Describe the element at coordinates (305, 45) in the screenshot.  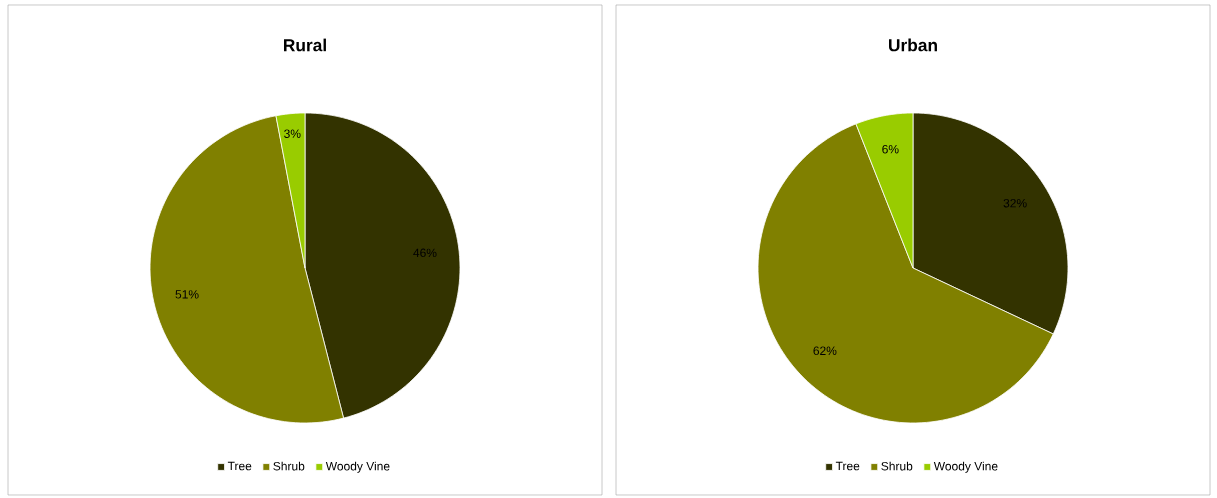
I see `chart-title: Rural` at that location.